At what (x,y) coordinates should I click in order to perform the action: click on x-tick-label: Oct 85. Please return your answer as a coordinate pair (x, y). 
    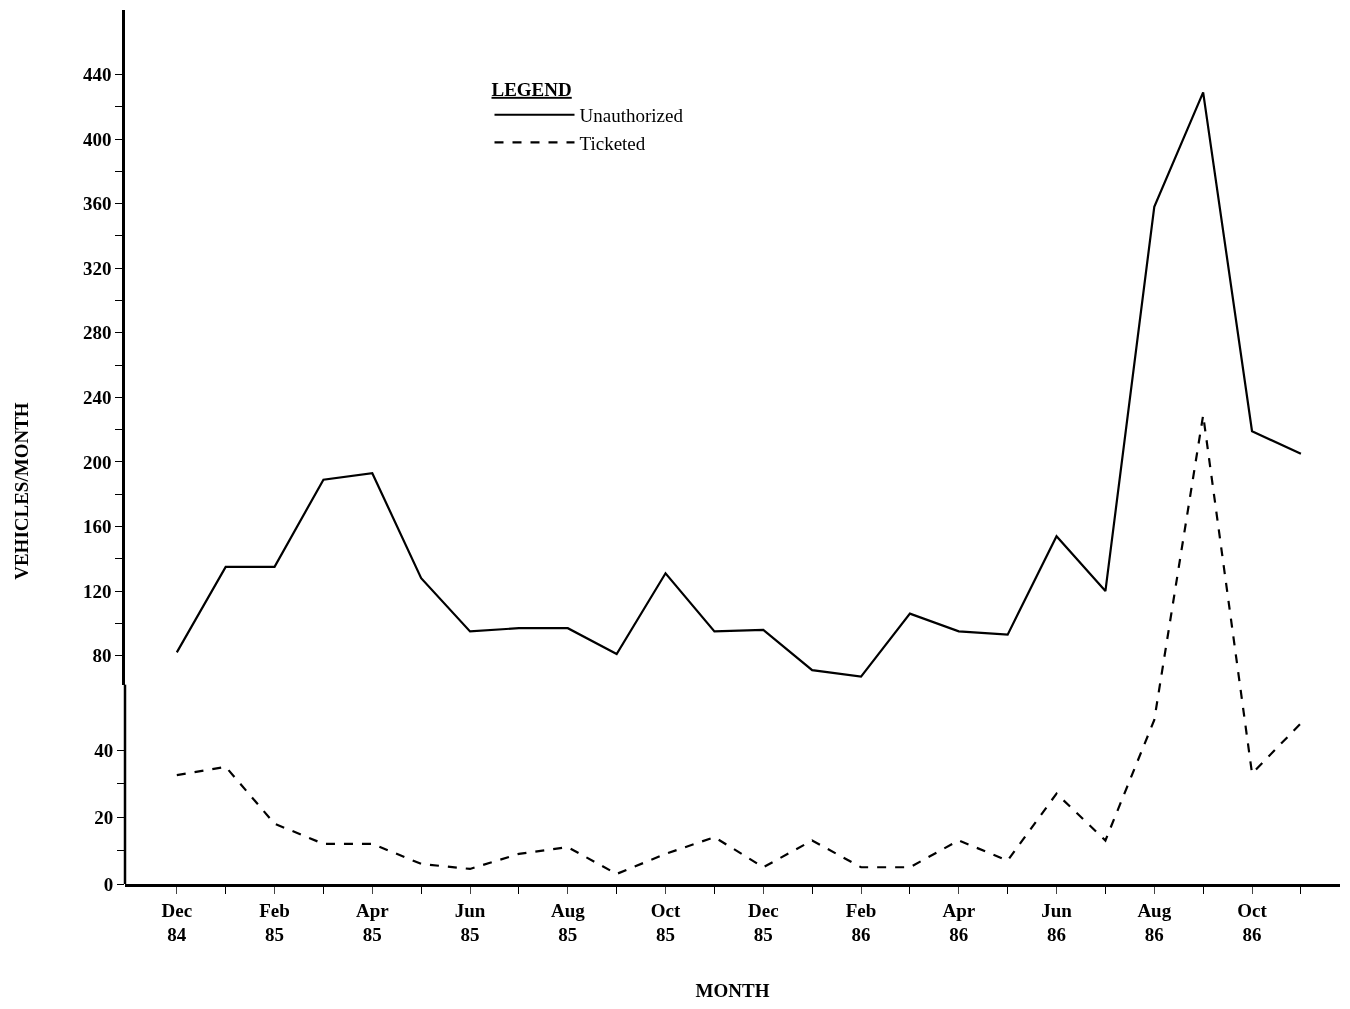
    Looking at the image, I should click on (665, 922).